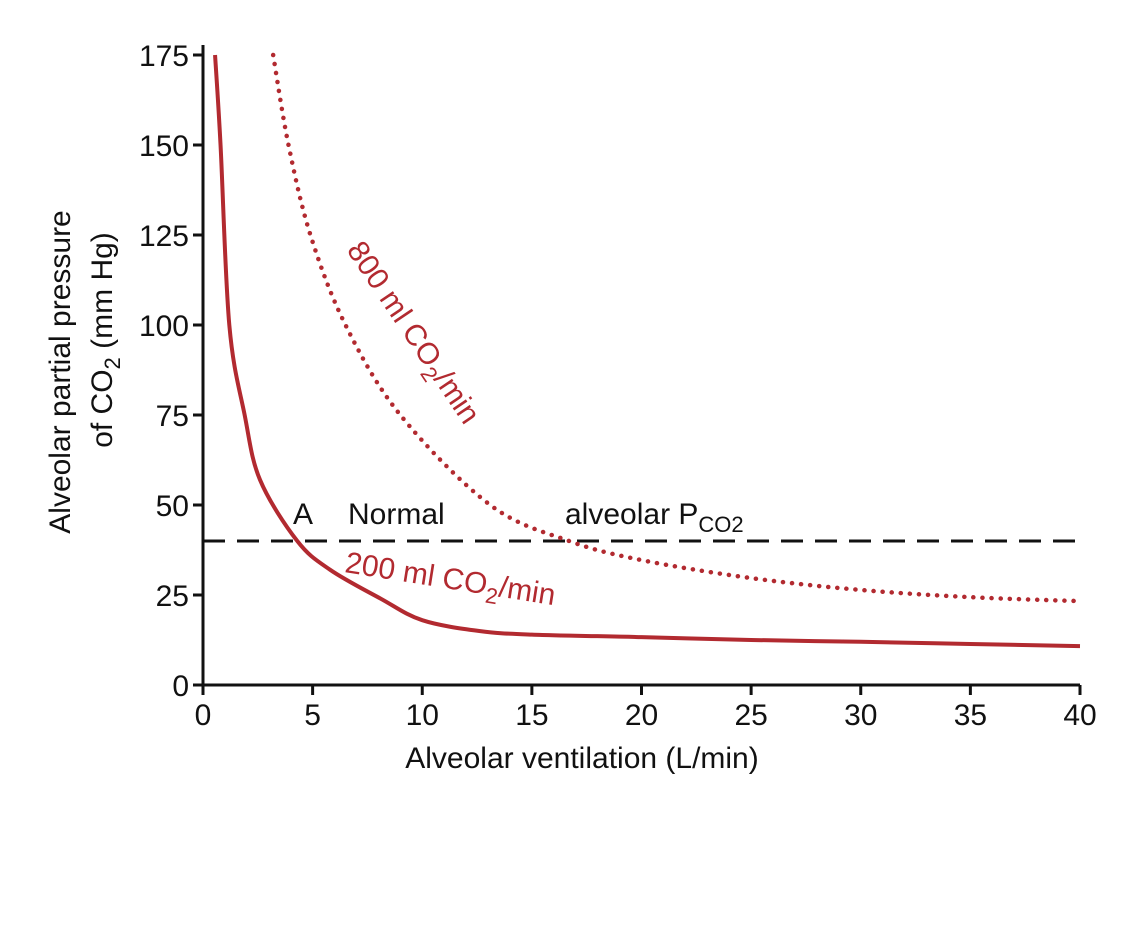 Image resolution: width=1129 pixels, height=928 pixels. I want to click on x-tick-label: 15, so click(531, 715).